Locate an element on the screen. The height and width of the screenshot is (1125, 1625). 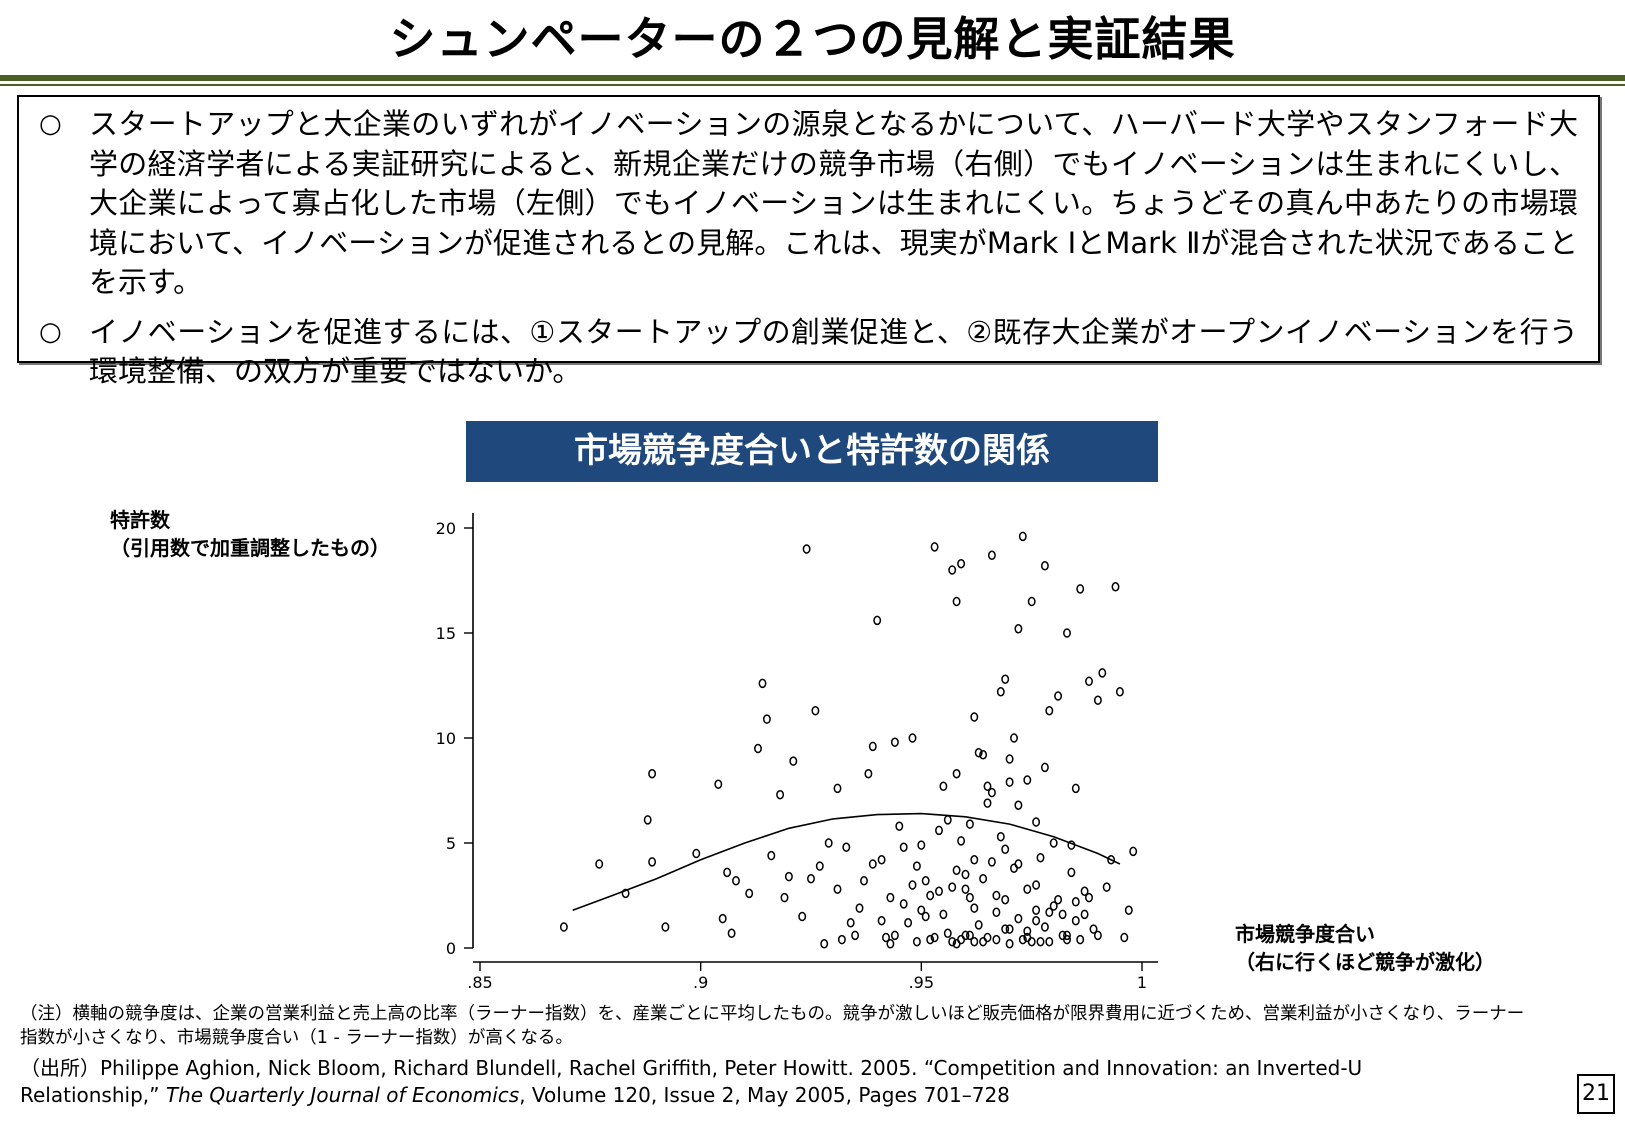
x-axis-label: 市場競争度合い （右に行くほど競争が激化） is located at coordinates (1365, 948).